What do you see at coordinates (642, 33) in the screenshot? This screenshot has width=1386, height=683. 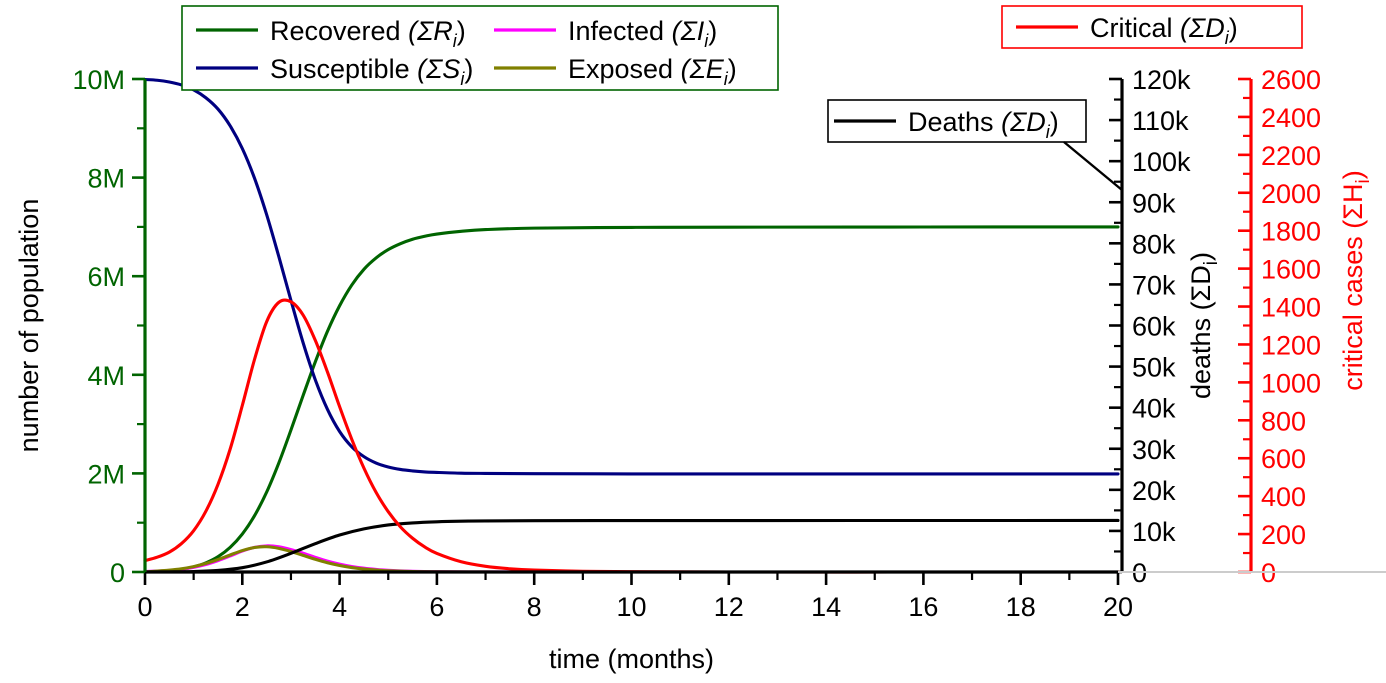 I see `legend-label: Infected (ΣIi)` at bounding box center [642, 33].